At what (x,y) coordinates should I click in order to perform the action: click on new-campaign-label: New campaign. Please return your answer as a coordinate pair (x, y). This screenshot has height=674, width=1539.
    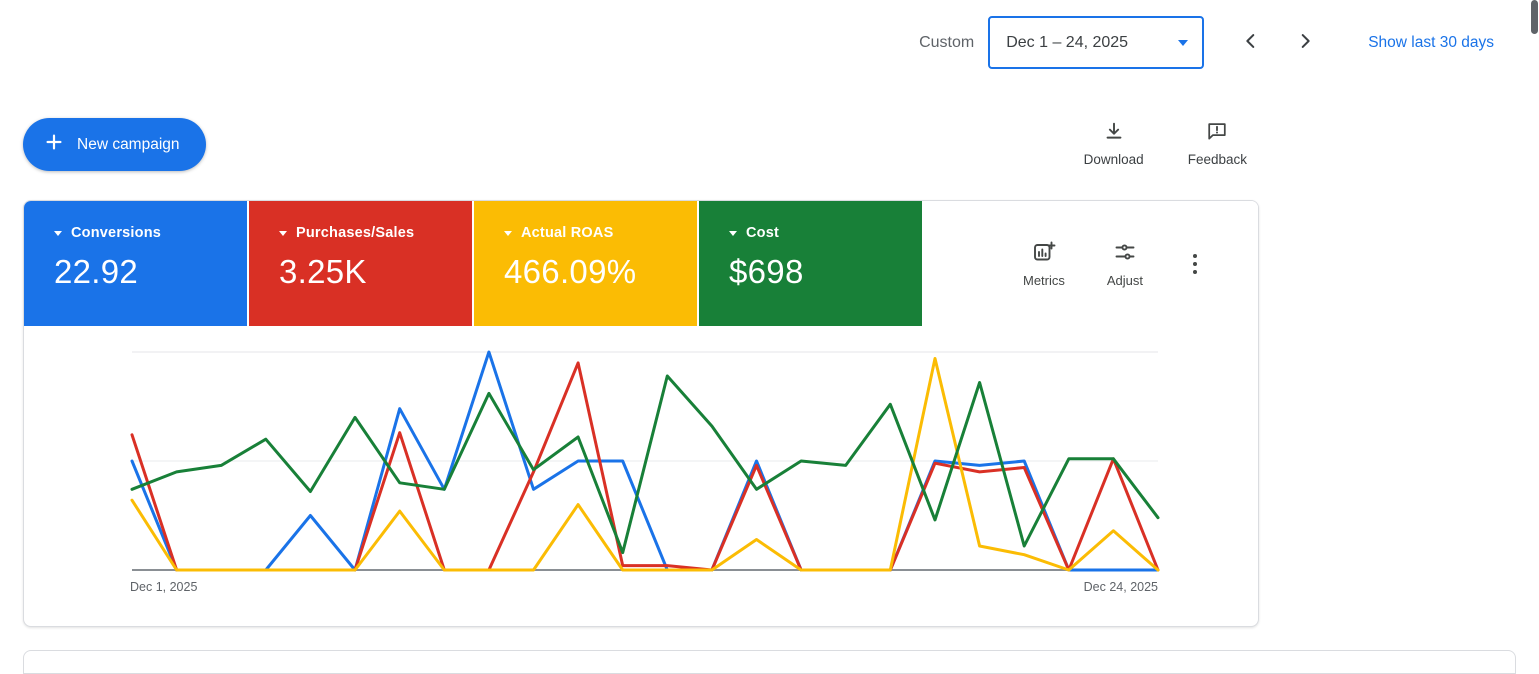
    Looking at the image, I should click on (128, 144).